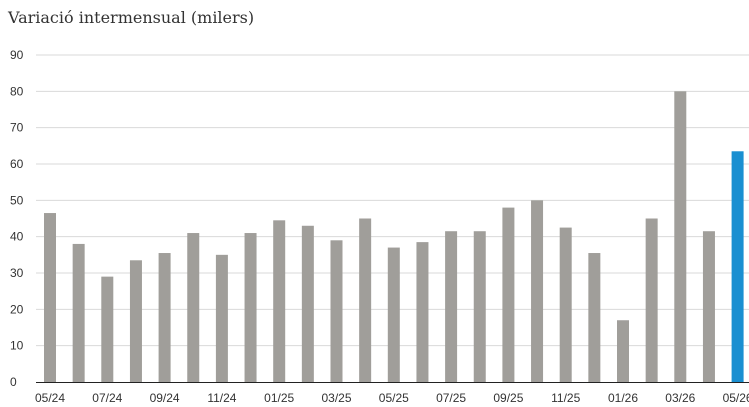  What do you see at coordinates (17, 346) in the screenshot?
I see `y-tick-label: 10` at bounding box center [17, 346].